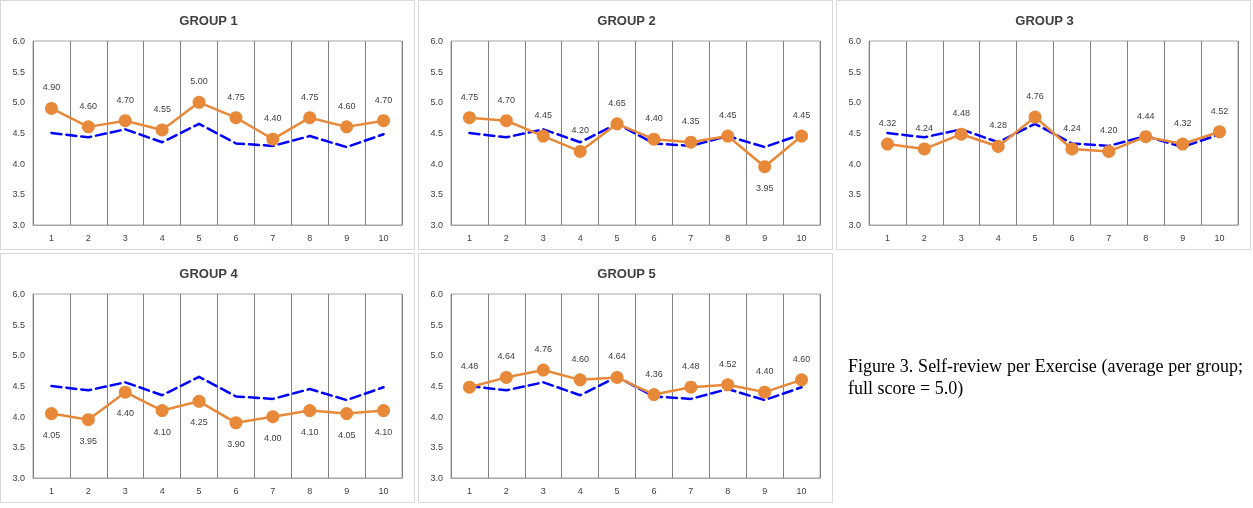 This screenshot has height=508, width=1253. What do you see at coordinates (88, 440) in the screenshot?
I see `data-label: 3.95` at bounding box center [88, 440].